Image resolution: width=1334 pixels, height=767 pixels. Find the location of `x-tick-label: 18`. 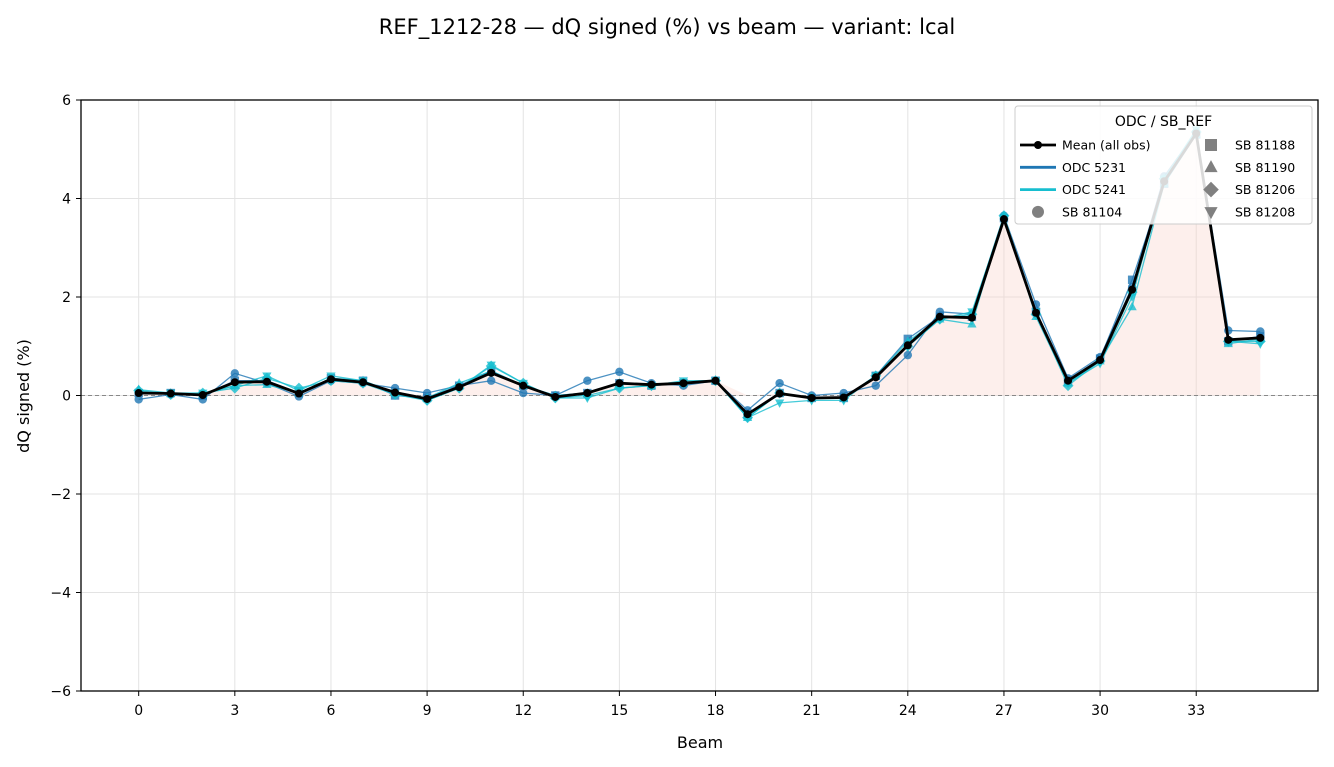

x-tick-label: 18 is located at coordinates (716, 711).